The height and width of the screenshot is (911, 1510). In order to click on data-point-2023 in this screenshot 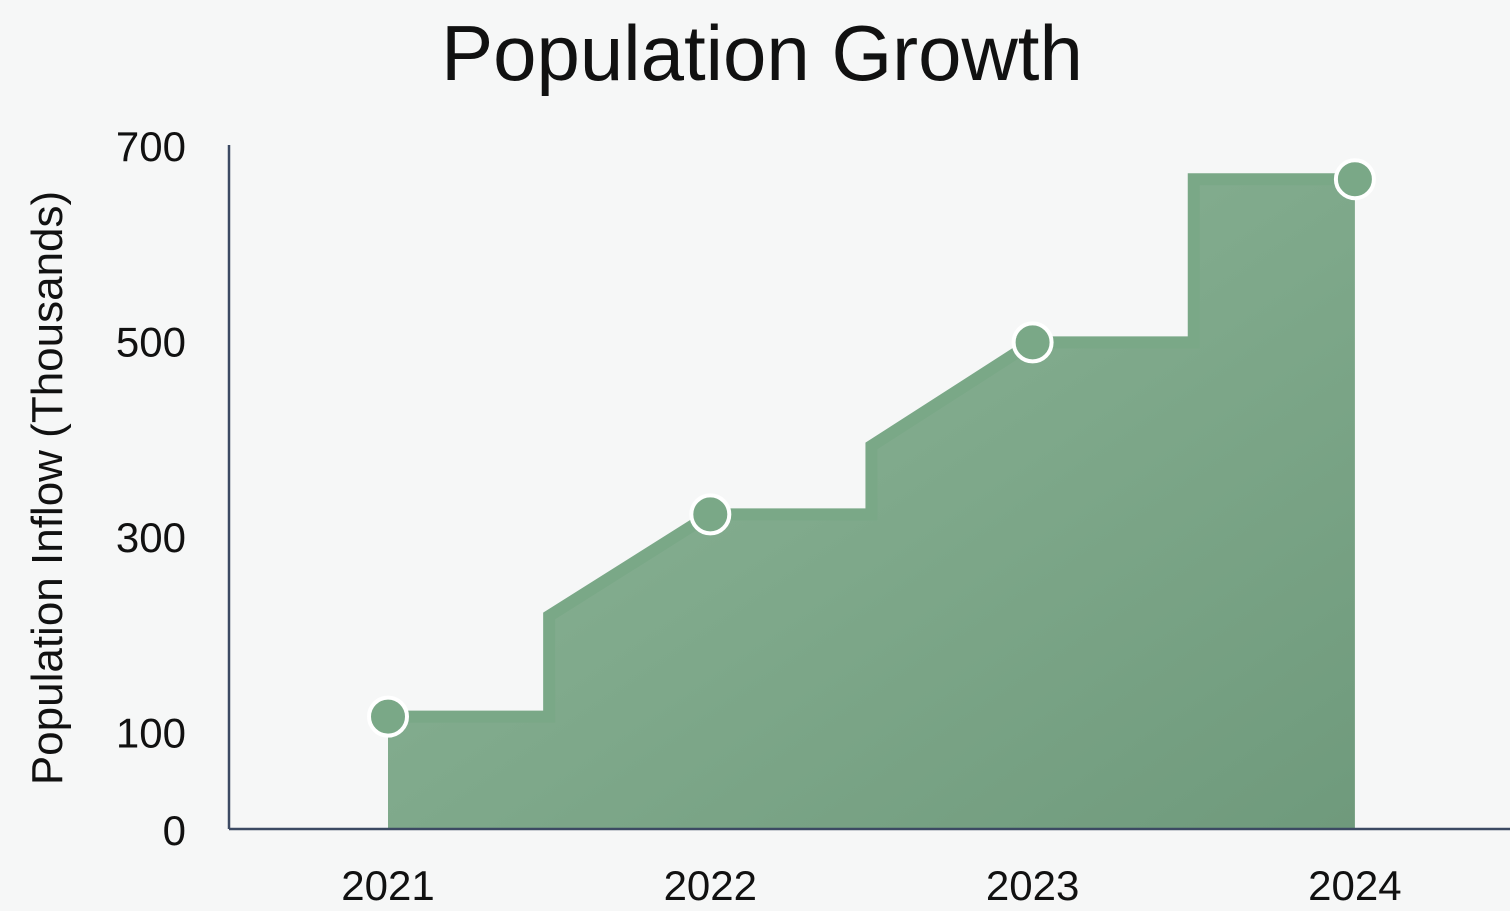, I will do `click(1032, 342)`.